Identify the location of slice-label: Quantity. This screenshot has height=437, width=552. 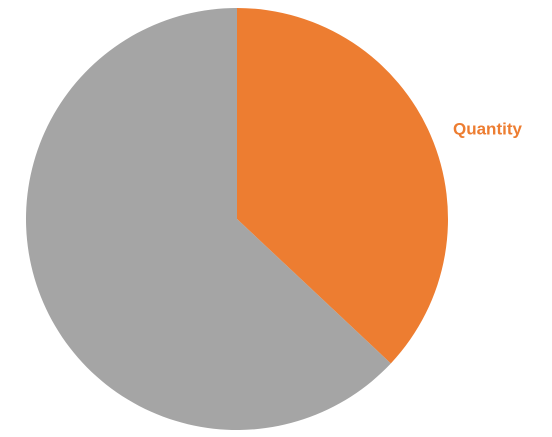
(487, 128).